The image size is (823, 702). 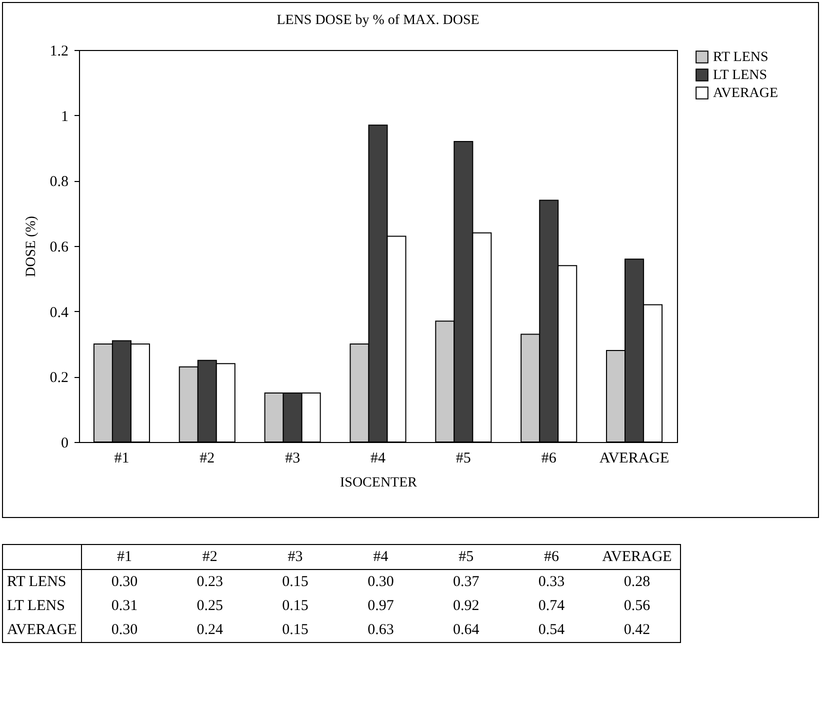 What do you see at coordinates (36, 582) in the screenshot?
I see `text: RT LENS` at bounding box center [36, 582].